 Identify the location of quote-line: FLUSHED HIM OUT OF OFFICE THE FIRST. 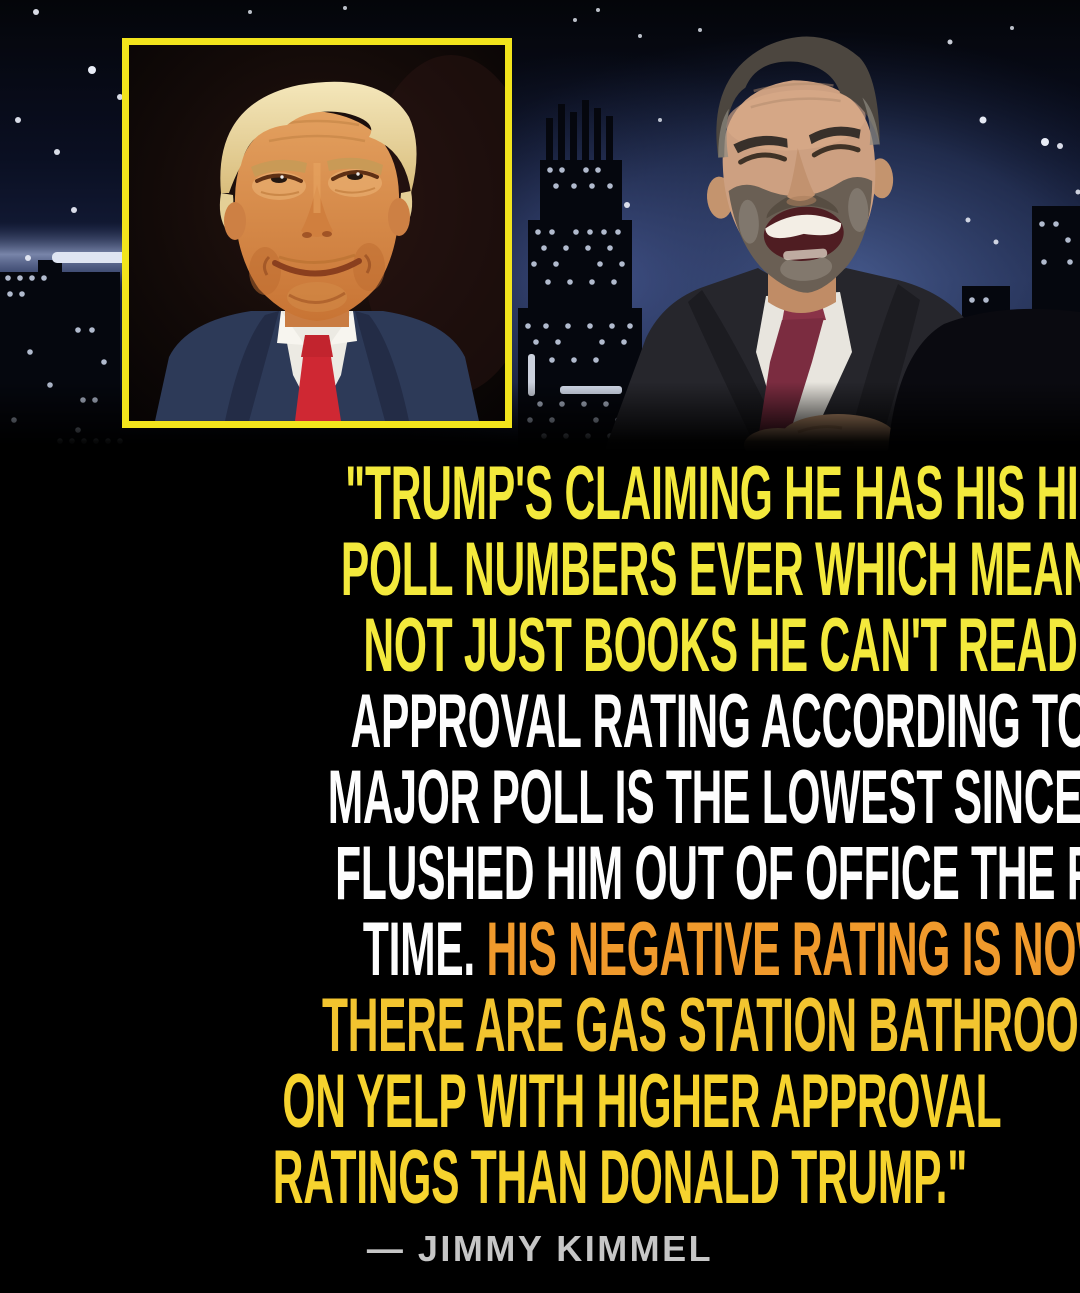
(540, 874).